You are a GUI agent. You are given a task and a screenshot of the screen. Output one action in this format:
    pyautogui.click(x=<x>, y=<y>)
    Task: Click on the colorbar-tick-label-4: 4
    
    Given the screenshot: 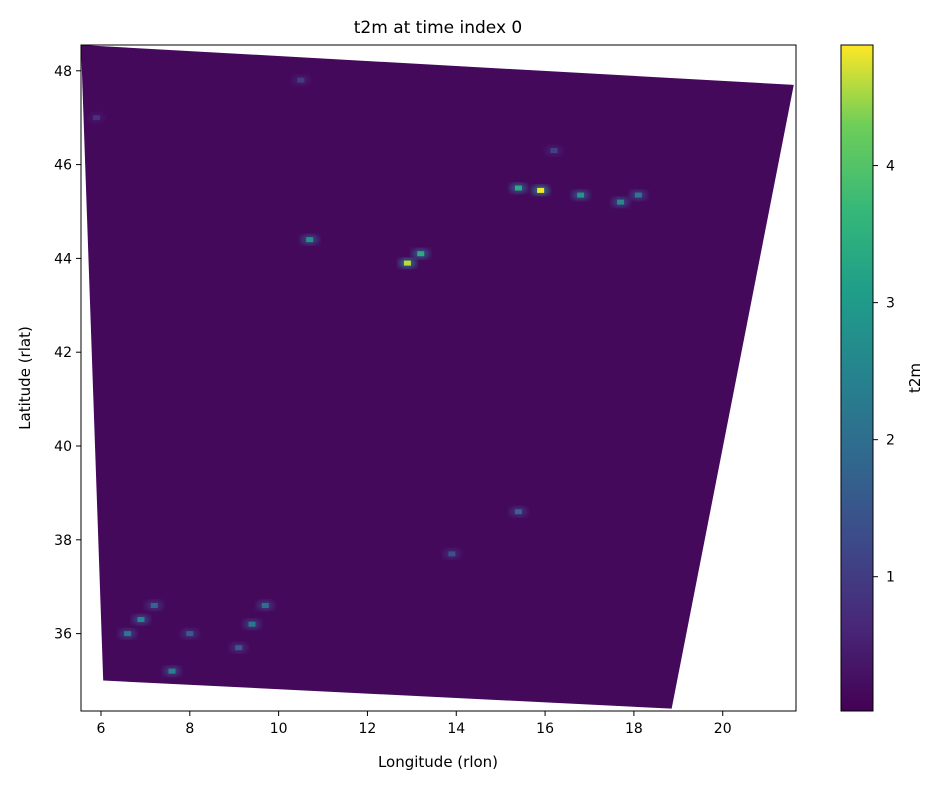 What is the action you would take?
    pyautogui.click(x=890, y=167)
    